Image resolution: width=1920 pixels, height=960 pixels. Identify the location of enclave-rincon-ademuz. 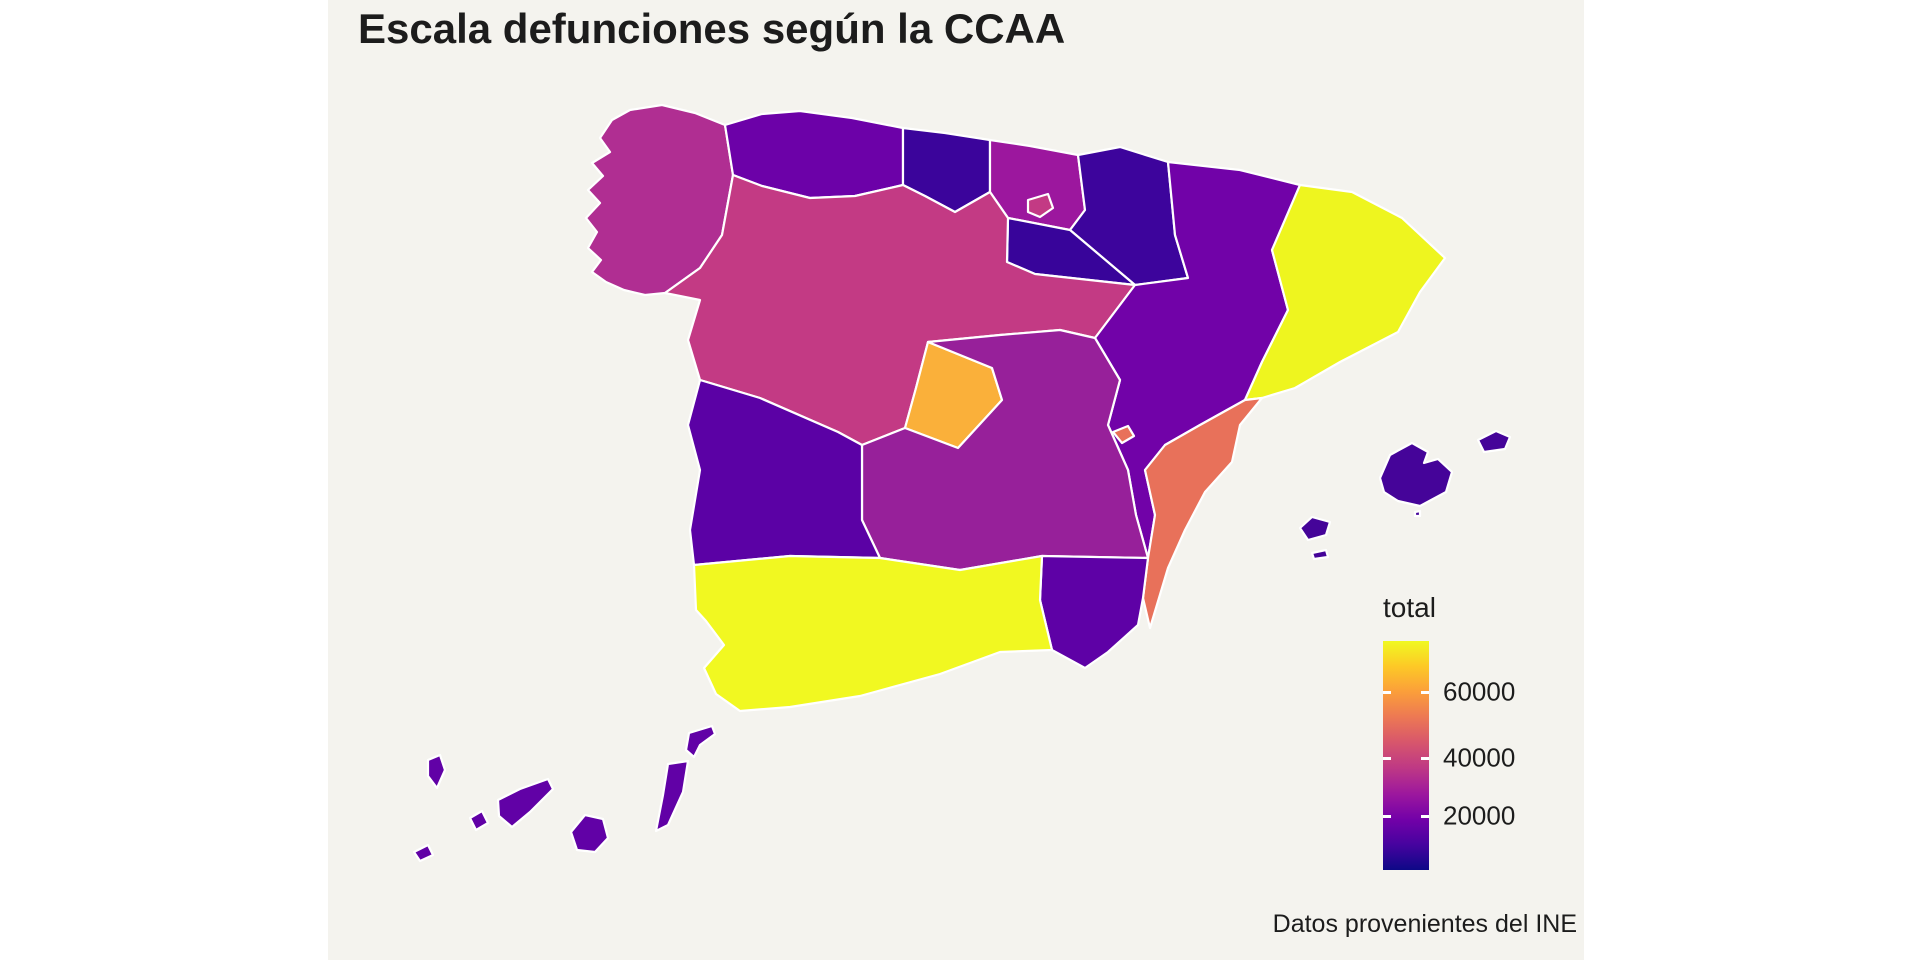
(1123, 434).